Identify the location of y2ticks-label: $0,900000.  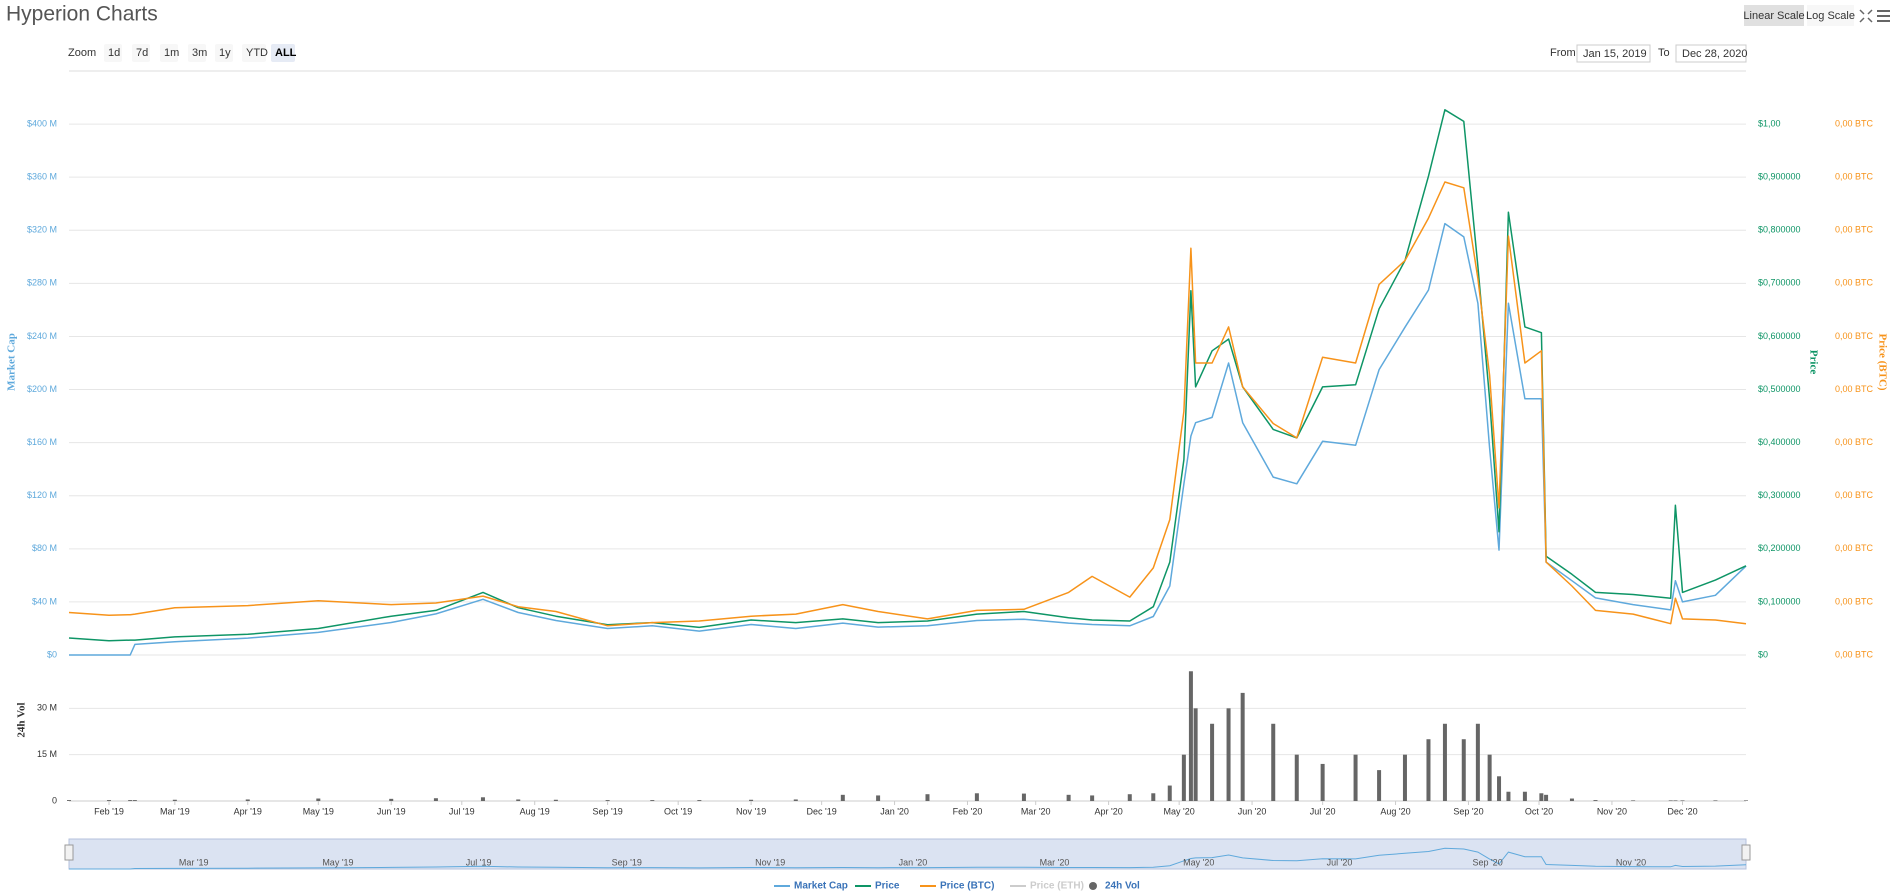
(1779, 177).